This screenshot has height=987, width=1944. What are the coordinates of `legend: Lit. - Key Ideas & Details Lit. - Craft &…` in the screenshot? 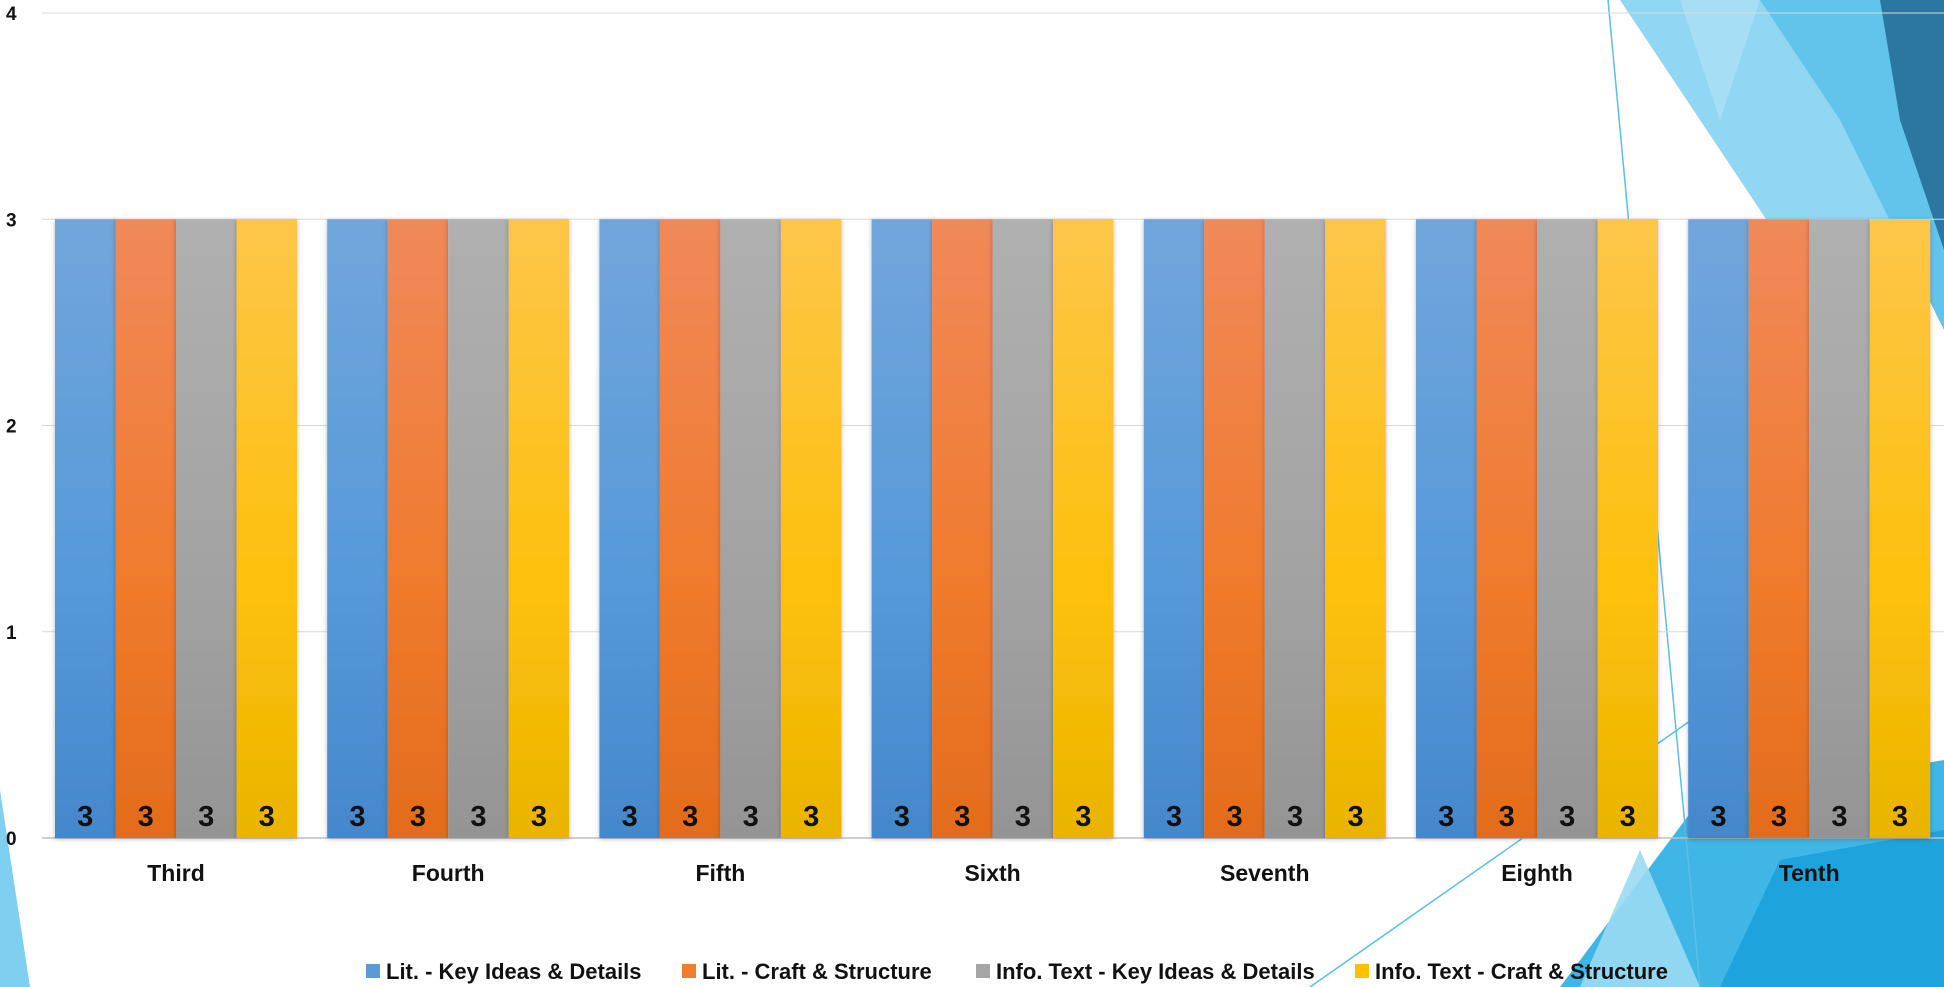 It's located at (1017, 971).